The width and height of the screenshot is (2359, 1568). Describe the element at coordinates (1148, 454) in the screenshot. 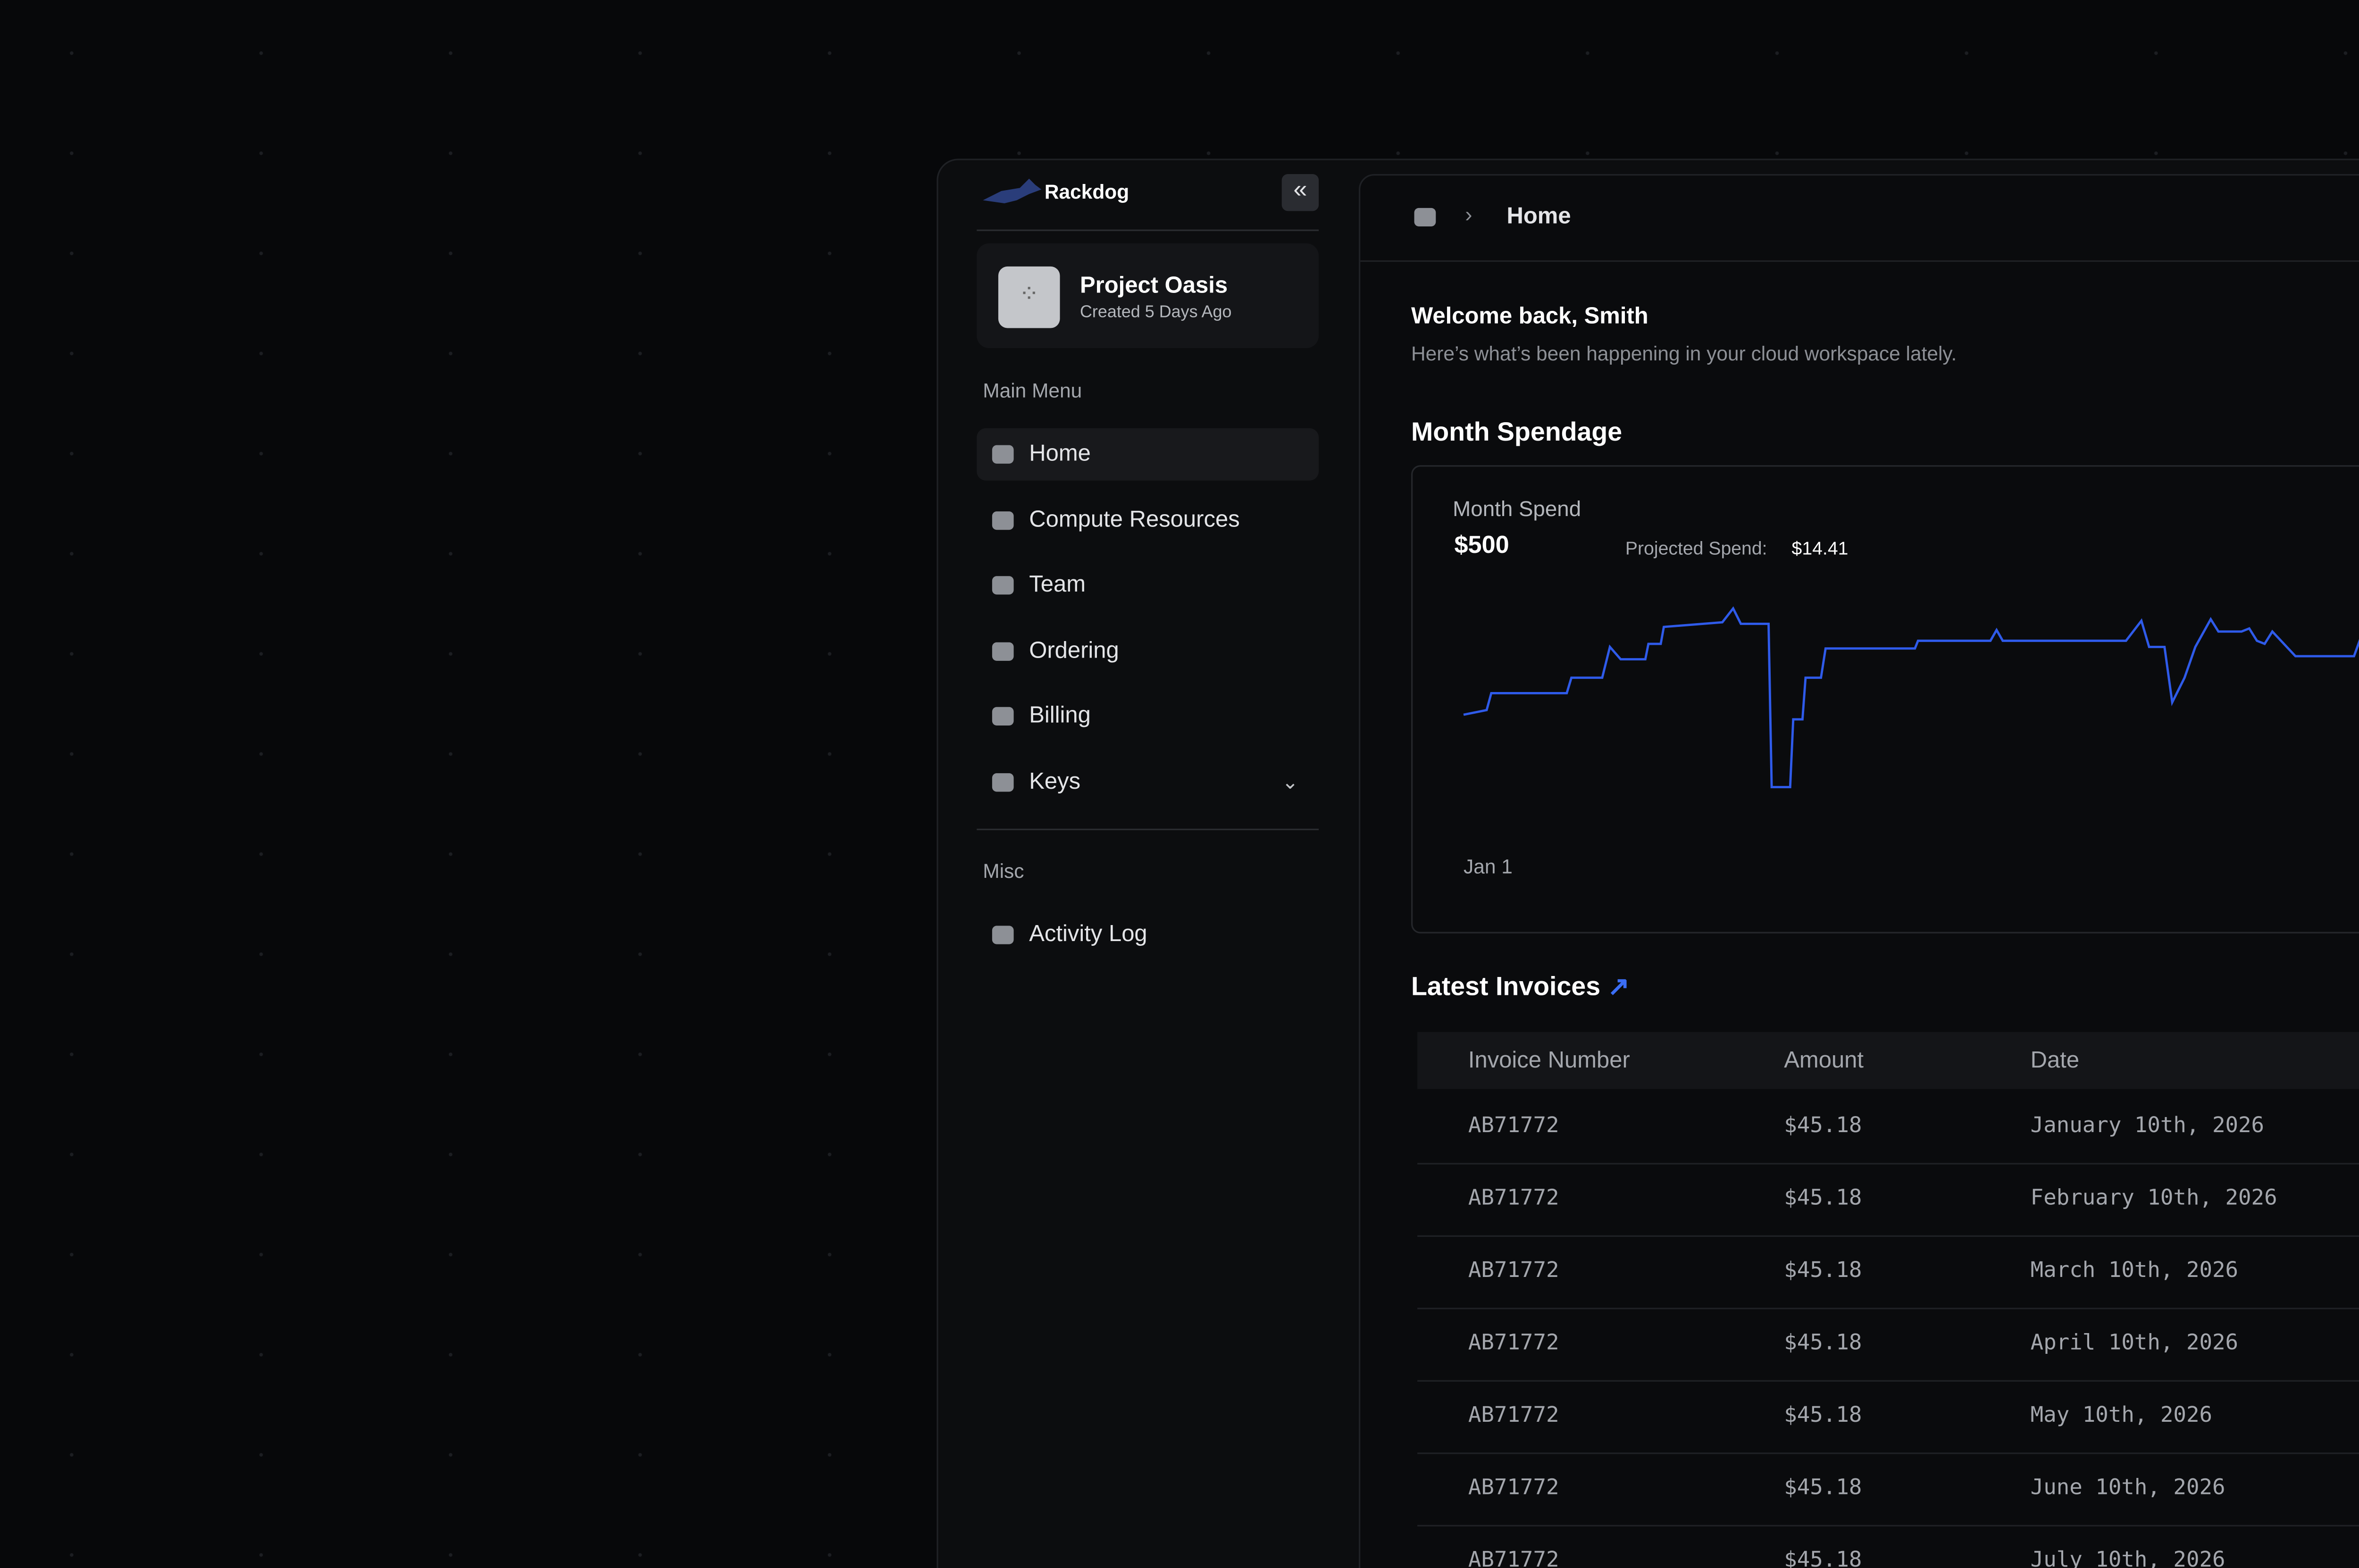

I see `menu-item: Home` at that location.